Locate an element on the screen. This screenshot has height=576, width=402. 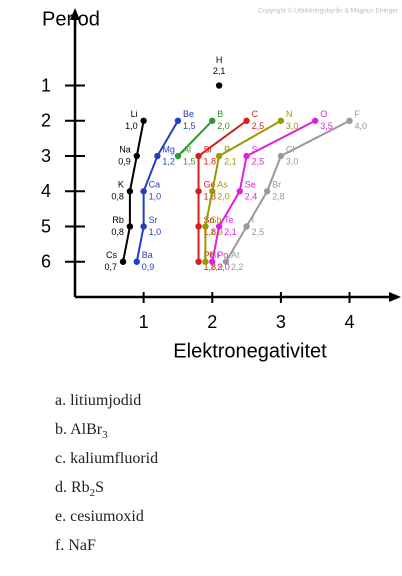
element-label: Ba is located at coordinates (147, 255).